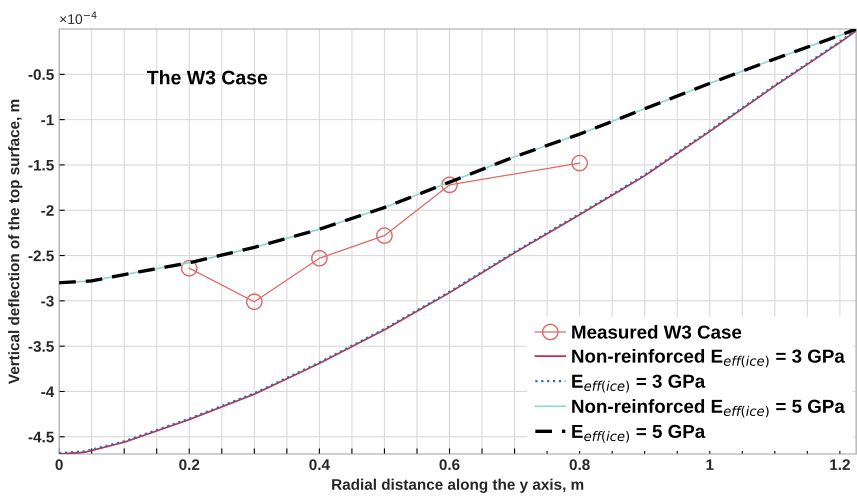  What do you see at coordinates (639, 383) in the screenshot?
I see `legend-label: E$_{eff(ice)}$ = 3 GPa` at bounding box center [639, 383].